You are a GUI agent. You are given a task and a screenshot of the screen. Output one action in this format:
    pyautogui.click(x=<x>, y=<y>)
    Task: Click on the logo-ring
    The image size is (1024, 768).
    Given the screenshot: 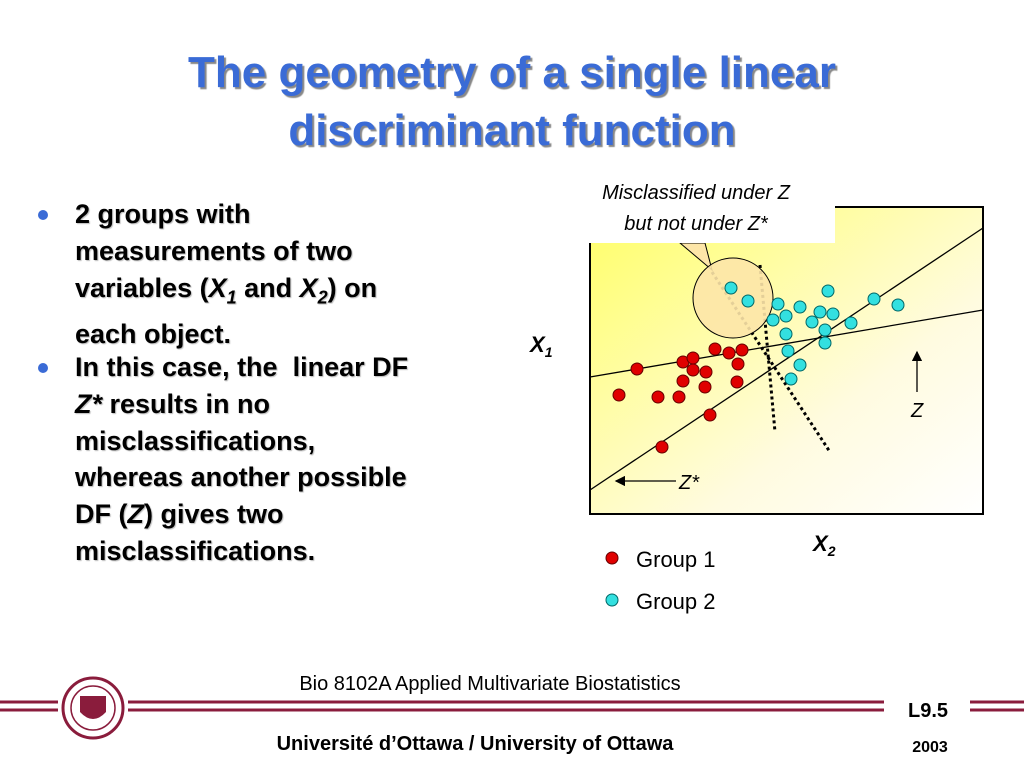 What is the action you would take?
    pyautogui.click(x=93, y=708)
    